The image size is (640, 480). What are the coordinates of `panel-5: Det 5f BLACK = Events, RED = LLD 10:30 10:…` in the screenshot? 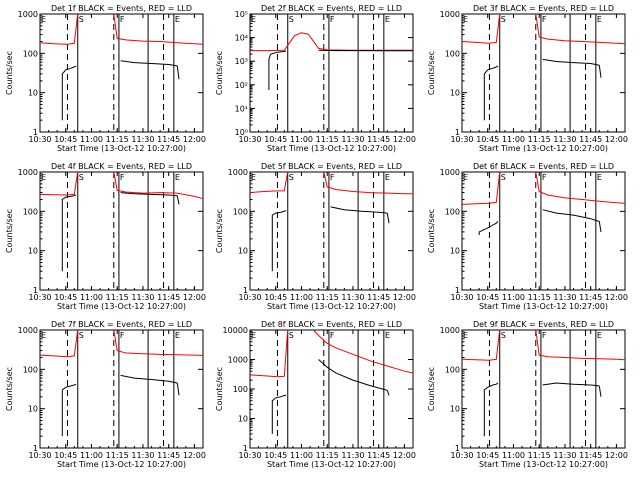 It's located at (315, 236).